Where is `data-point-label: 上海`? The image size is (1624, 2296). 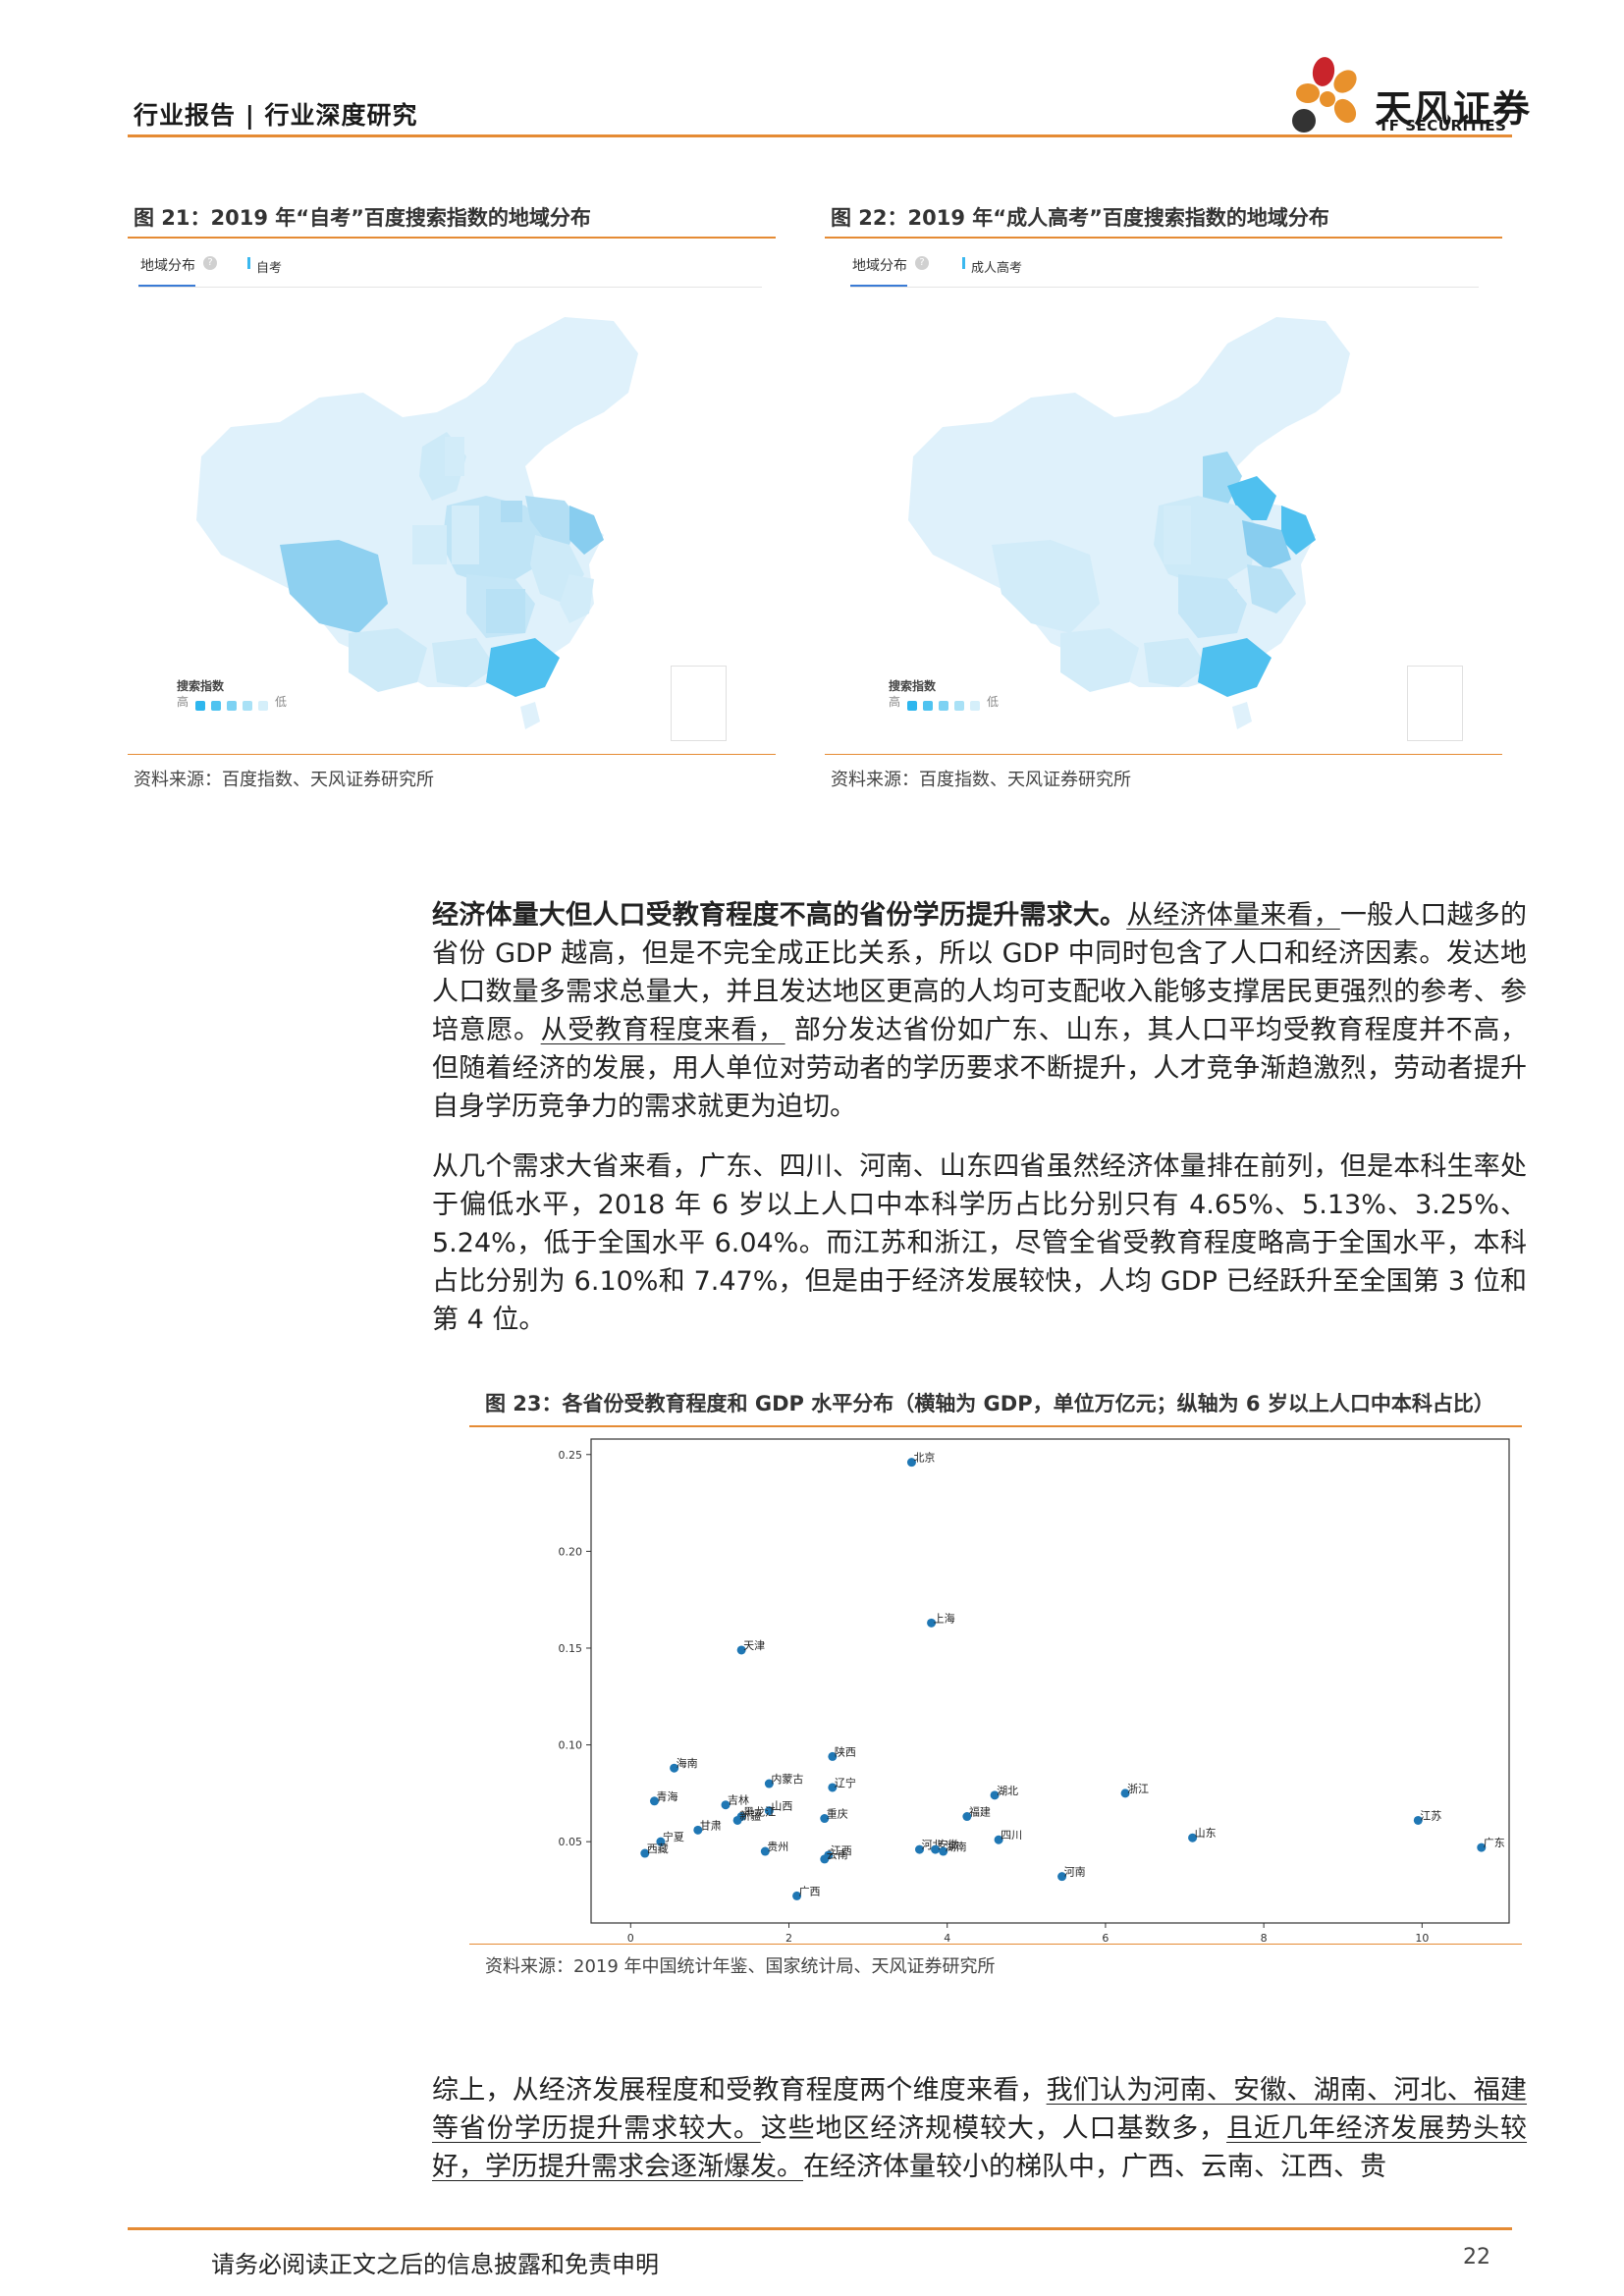 data-point-label: 上海 is located at coordinates (944, 1618).